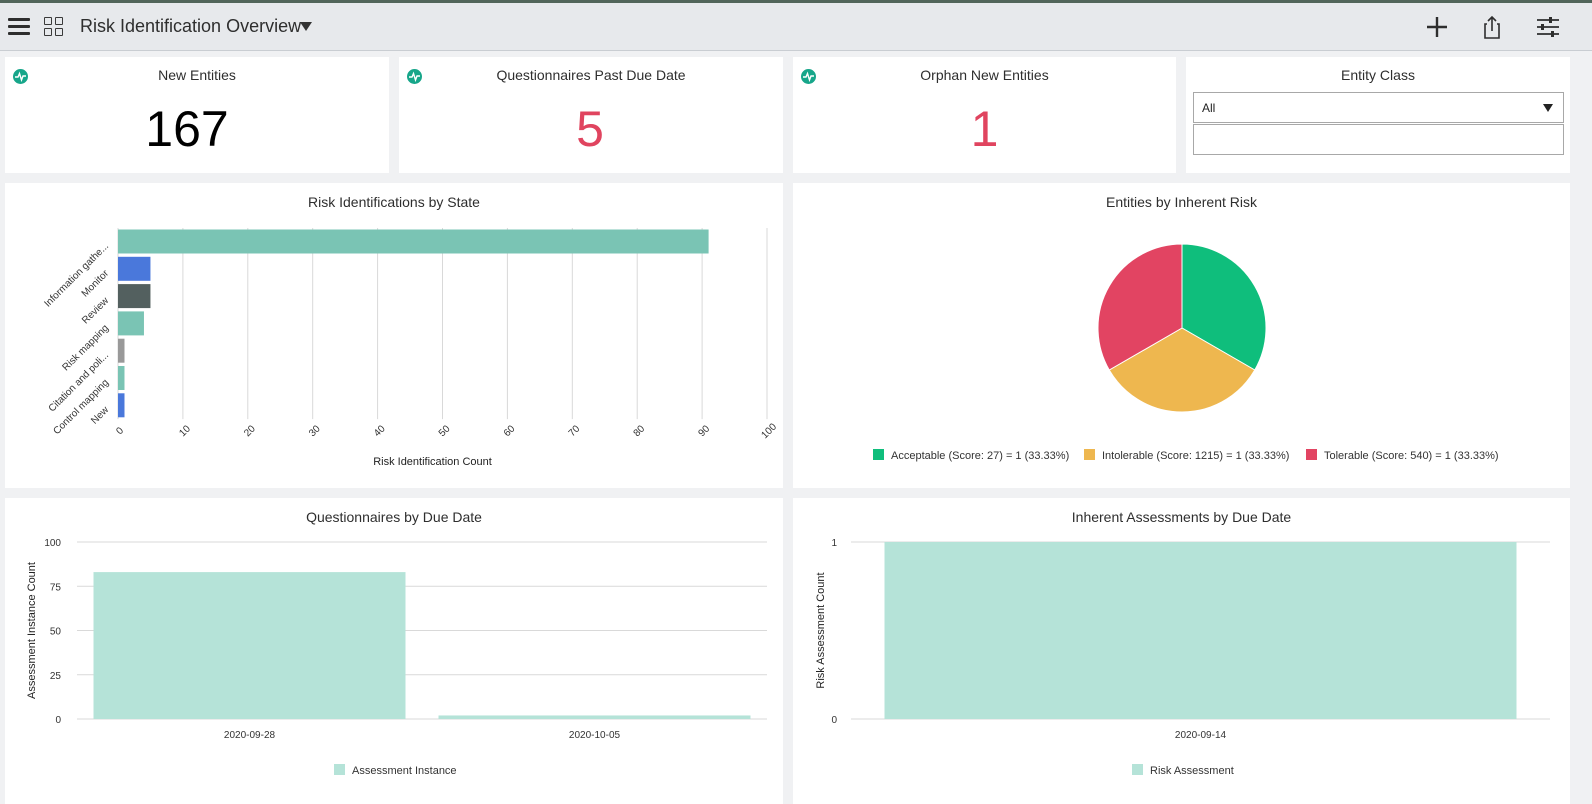 This screenshot has height=804, width=1592. I want to click on dashboard-settings-button, so click(1548, 27).